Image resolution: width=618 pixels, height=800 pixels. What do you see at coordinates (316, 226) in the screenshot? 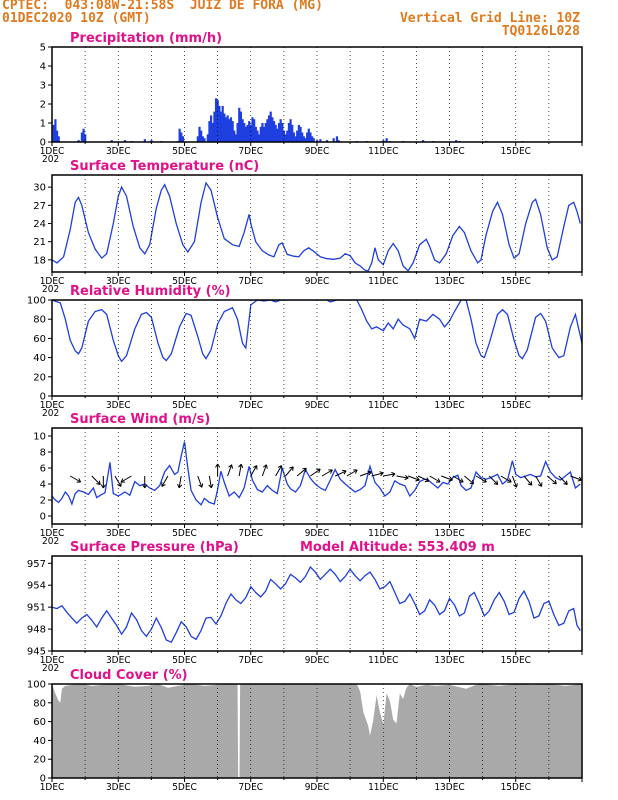
I see `temperature-data` at bounding box center [316, 226].